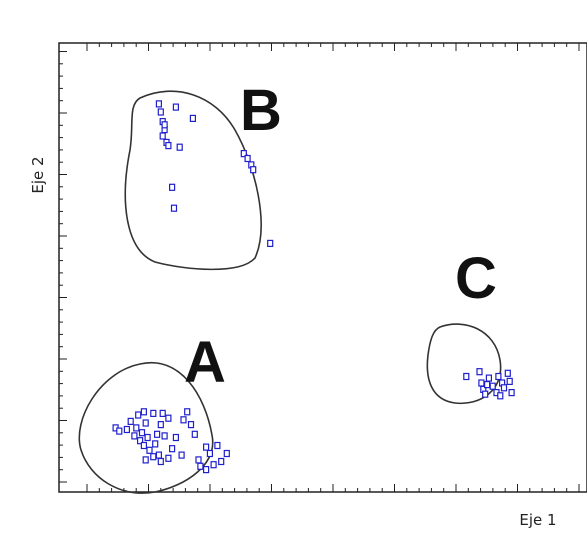  What do you see at coordinates (205, 362) in the screenshot?
I see `cluster-label-A: A` at bounding box center [205, 362].